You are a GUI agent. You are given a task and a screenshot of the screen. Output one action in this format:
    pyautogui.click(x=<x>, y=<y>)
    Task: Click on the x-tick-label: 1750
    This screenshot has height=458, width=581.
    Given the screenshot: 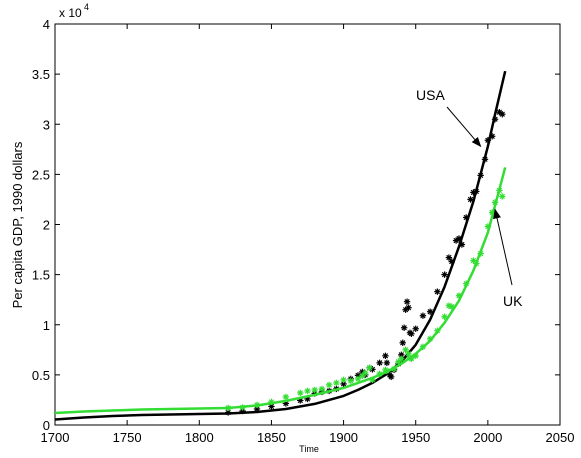 What is the action you would take?
    pyautogui.click(x=127, y=437)
    